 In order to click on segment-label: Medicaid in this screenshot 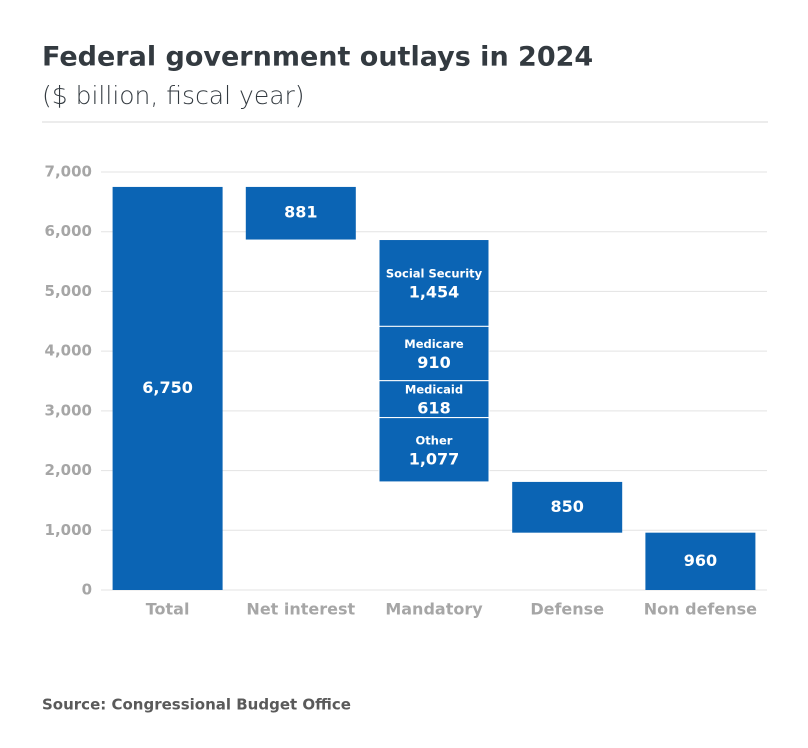, I will do `click(434, 390)`.